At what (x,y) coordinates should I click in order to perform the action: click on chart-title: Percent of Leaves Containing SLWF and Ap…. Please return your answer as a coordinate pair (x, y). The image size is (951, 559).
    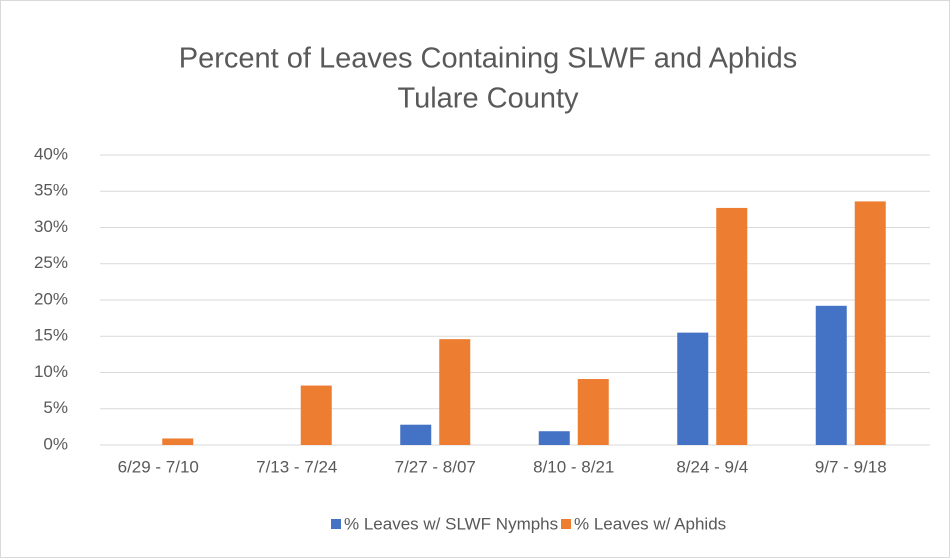
    Looking at the image, I should click on (488, 59).